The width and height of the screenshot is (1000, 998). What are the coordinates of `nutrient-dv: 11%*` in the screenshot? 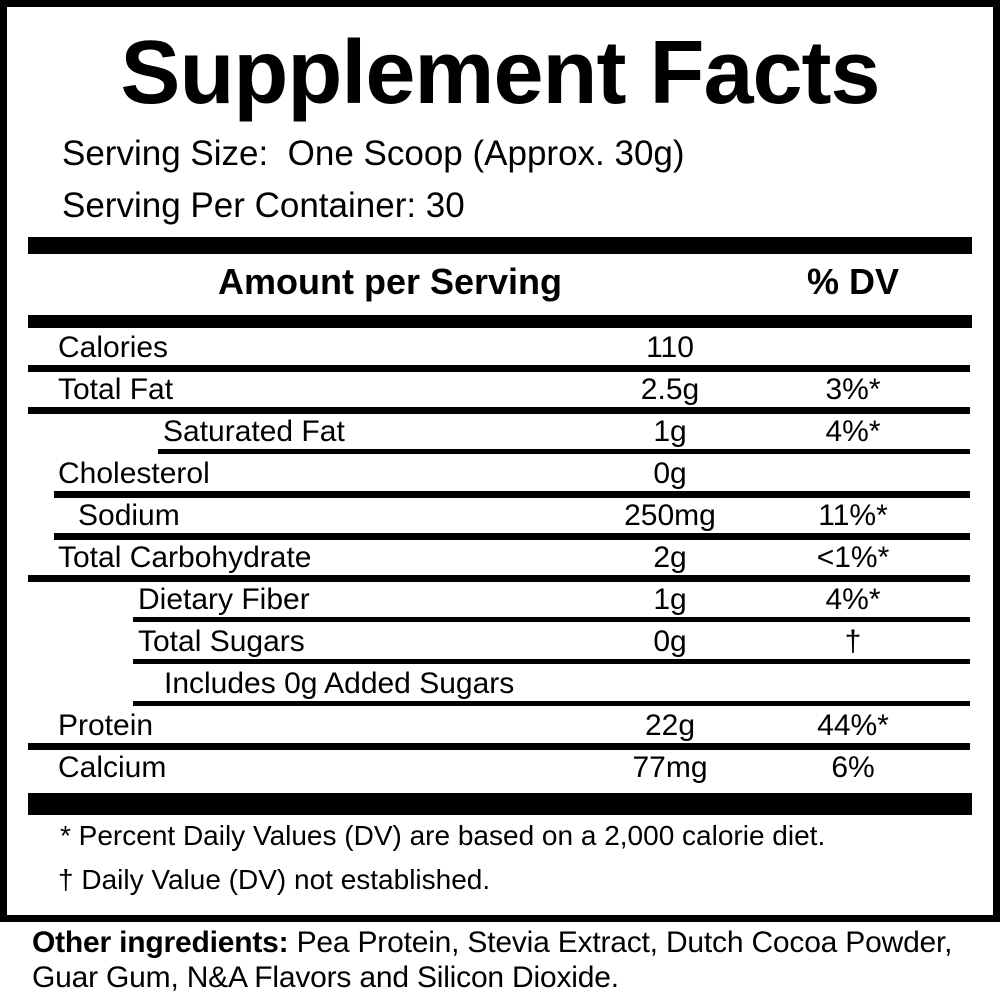 It's located at (853, 515).